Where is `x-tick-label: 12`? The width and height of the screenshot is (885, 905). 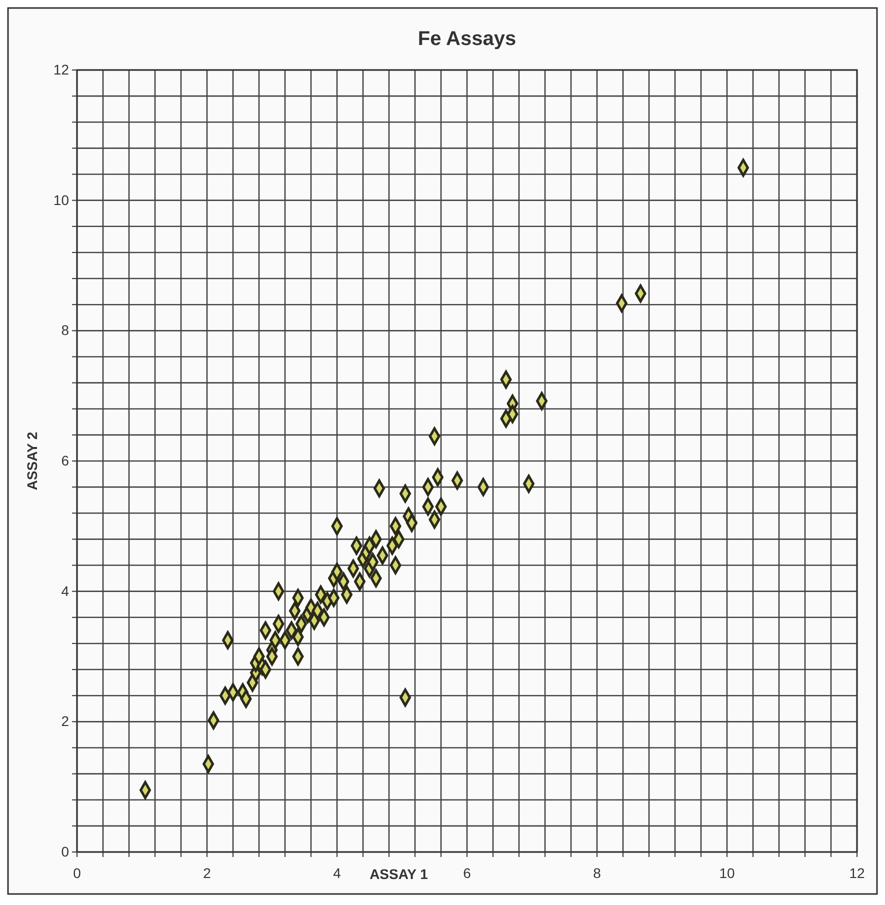 x-tick-label: 12 is located at coordinates (857, 873).